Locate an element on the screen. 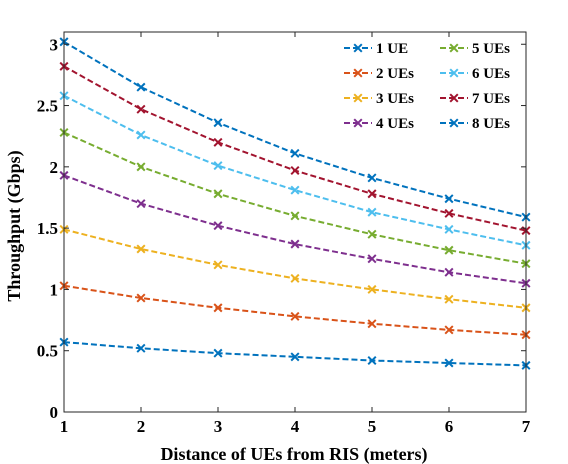 The image size is (568, 464). y-tick-label: 1 is located at coordinates (54, 289).